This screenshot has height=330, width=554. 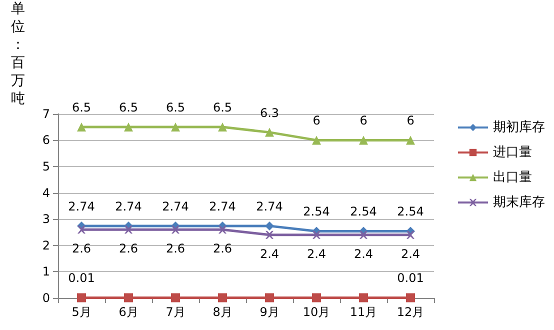 I want to click on x-tick-label: 5月, so click(x=82, y=312).